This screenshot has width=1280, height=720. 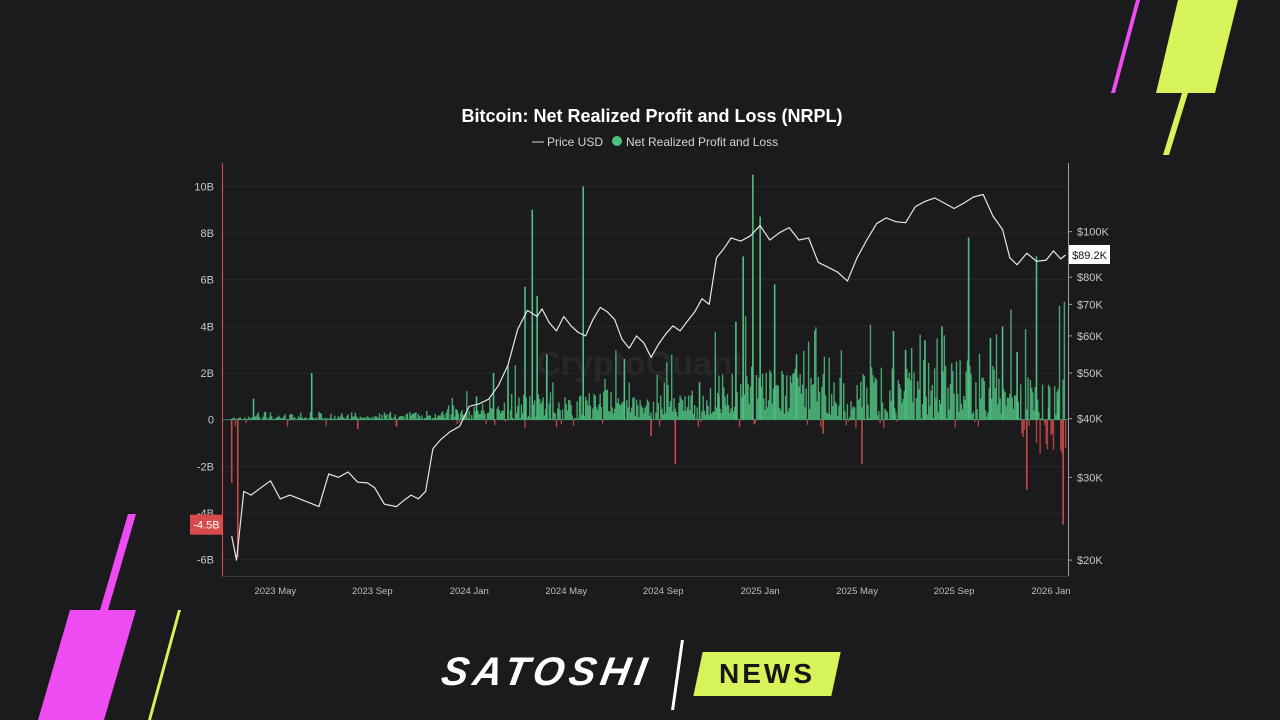 What do you see at coordinates (760, 591) in the screenshot?
I see `x-axis-tick-label: 2025 Jan` at bounding box center [760, 591].